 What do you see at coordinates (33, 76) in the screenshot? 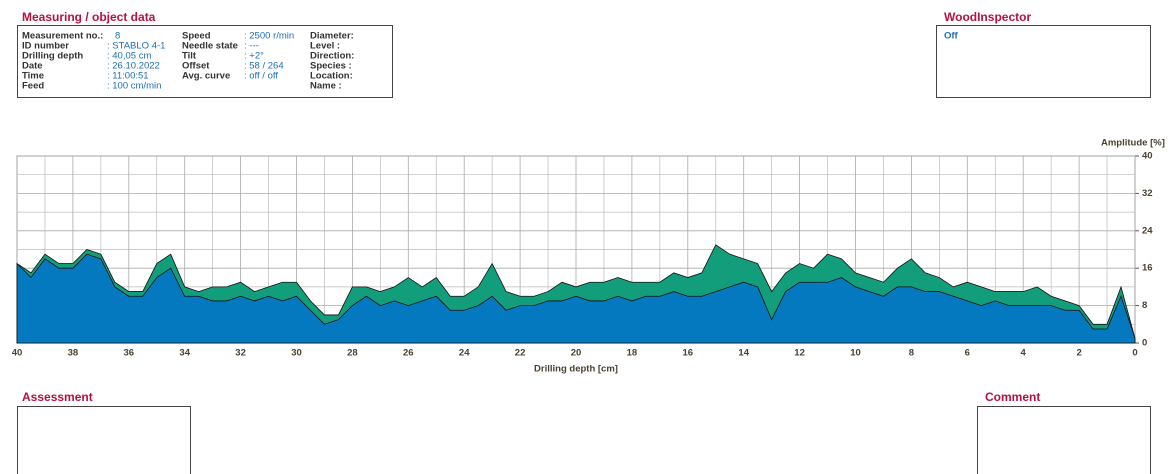
I see `field-label: Time` at bounding box center [33, 76].